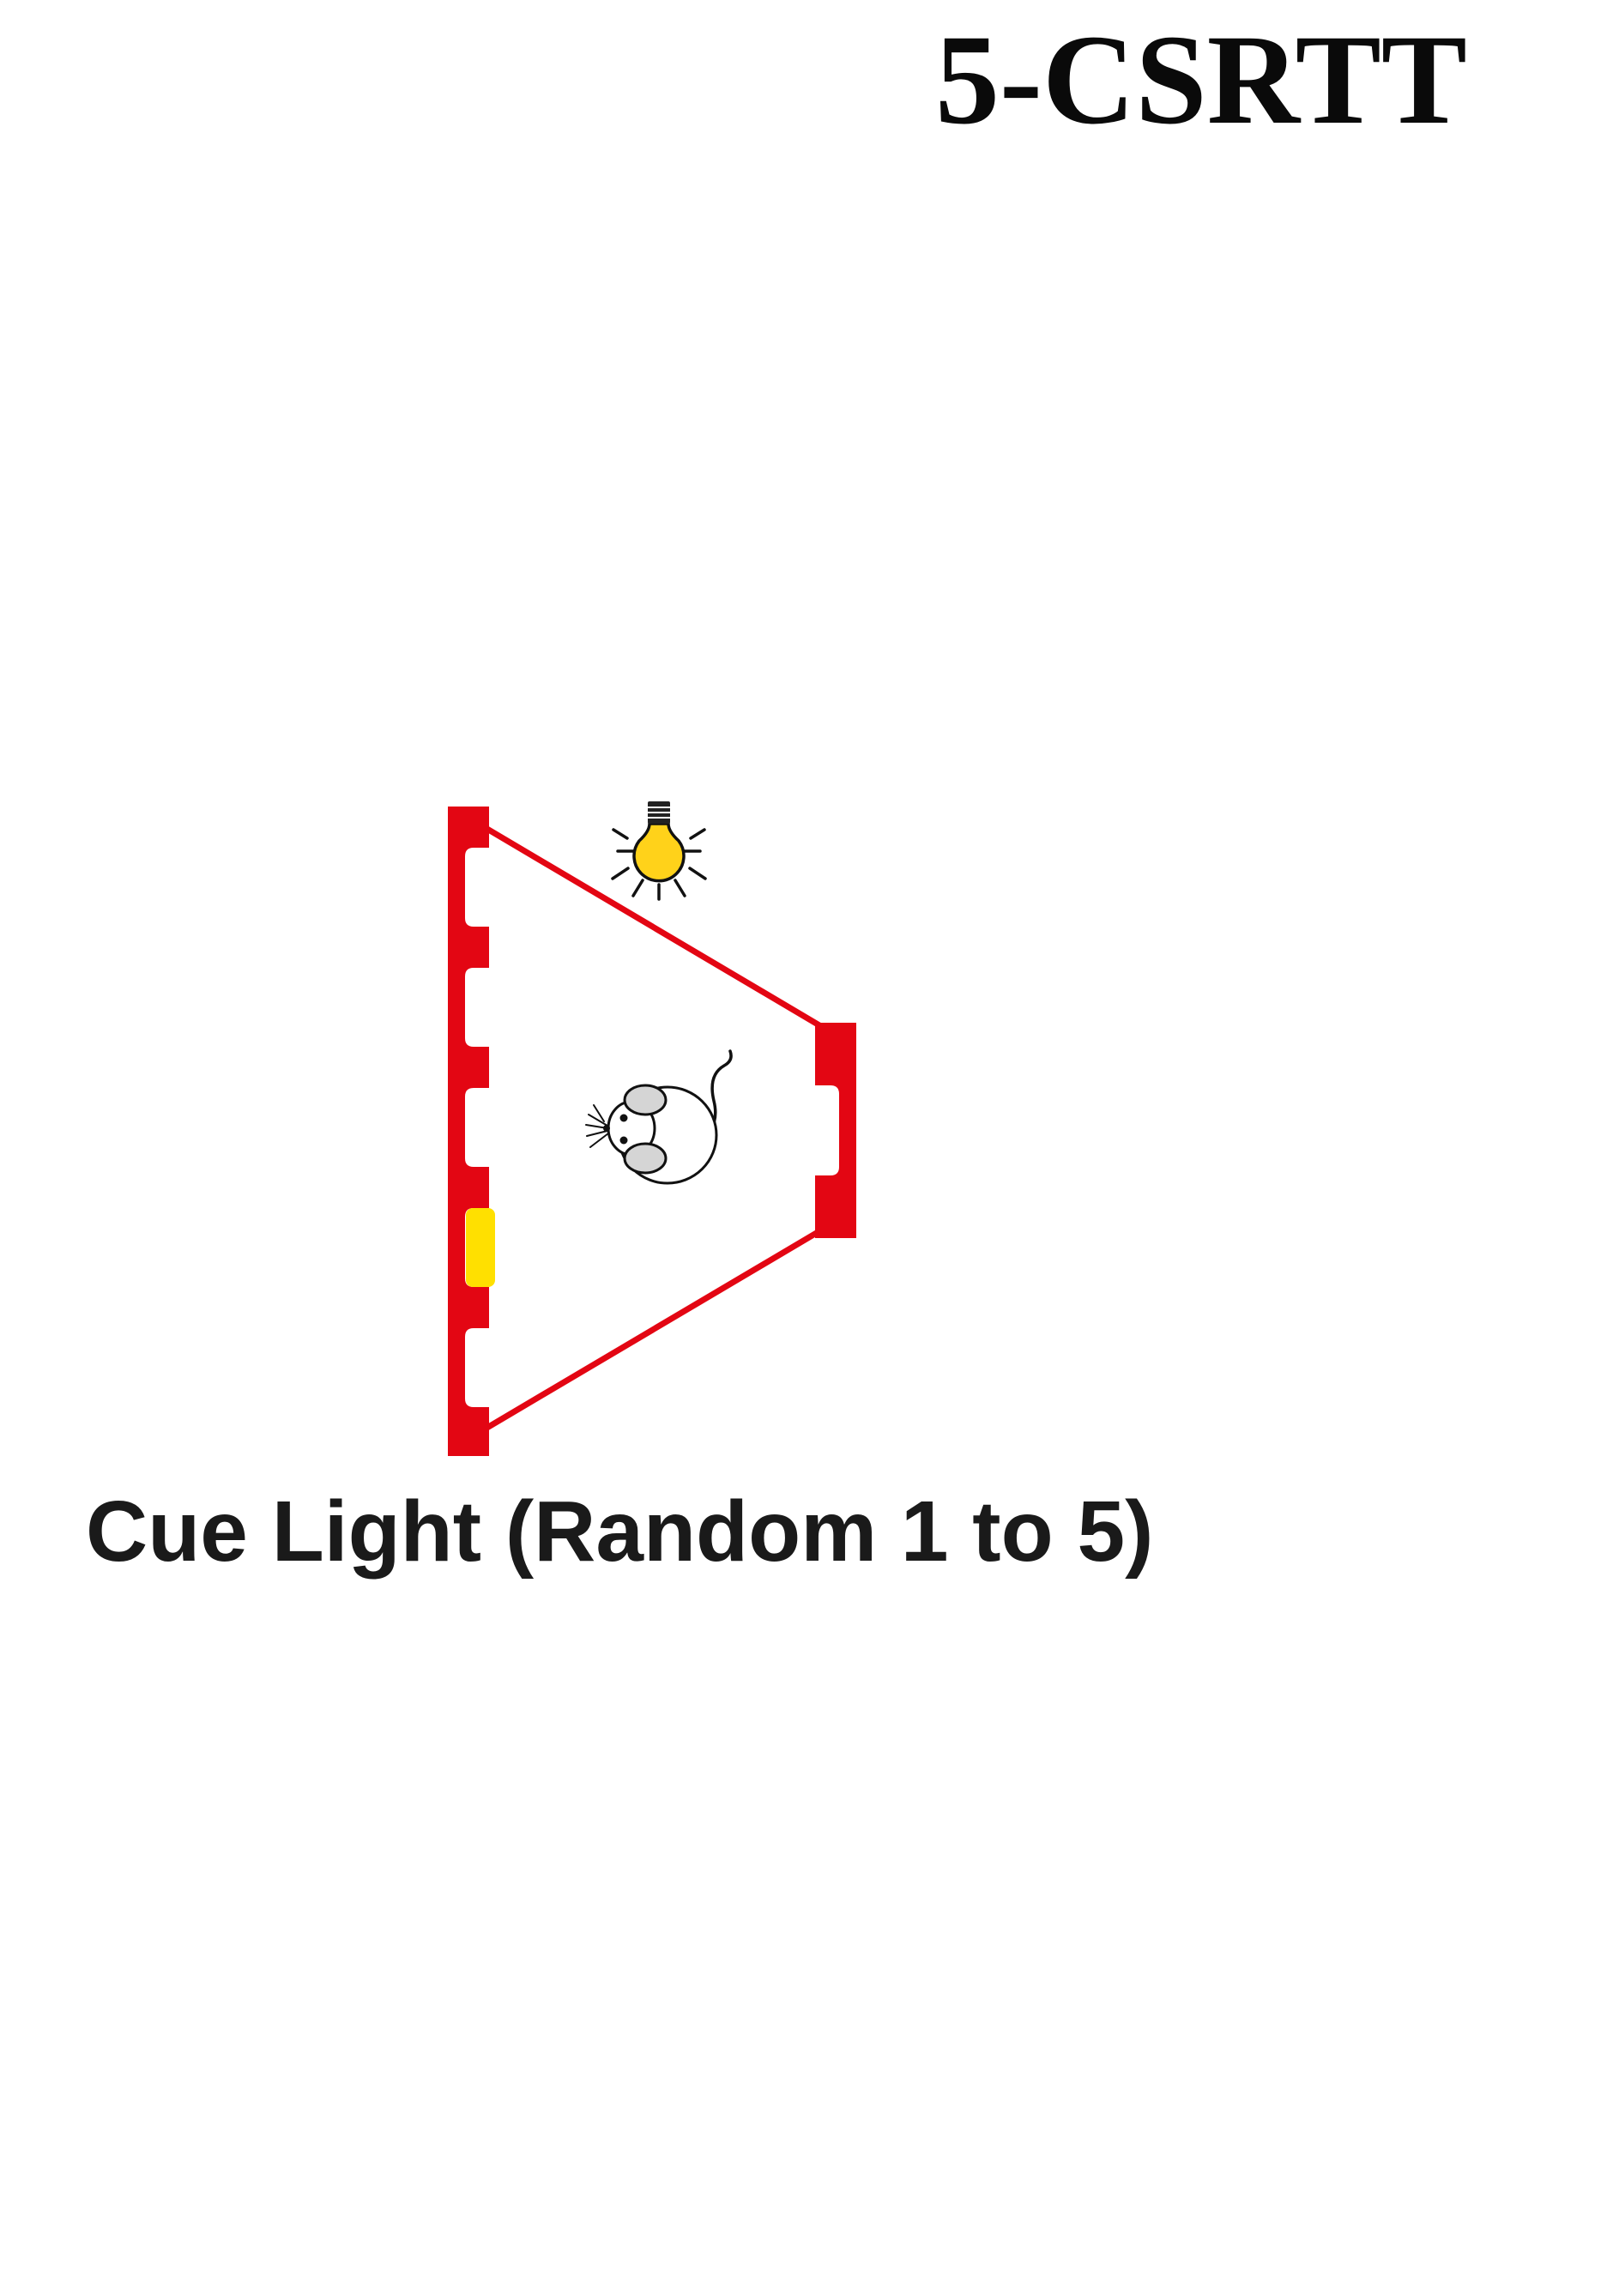 The width and height of the screenshot is (1613, 2296). Describe the element at coordinates (835, 1130) in the screenshot. I see `food-magazine-wall` at that location.